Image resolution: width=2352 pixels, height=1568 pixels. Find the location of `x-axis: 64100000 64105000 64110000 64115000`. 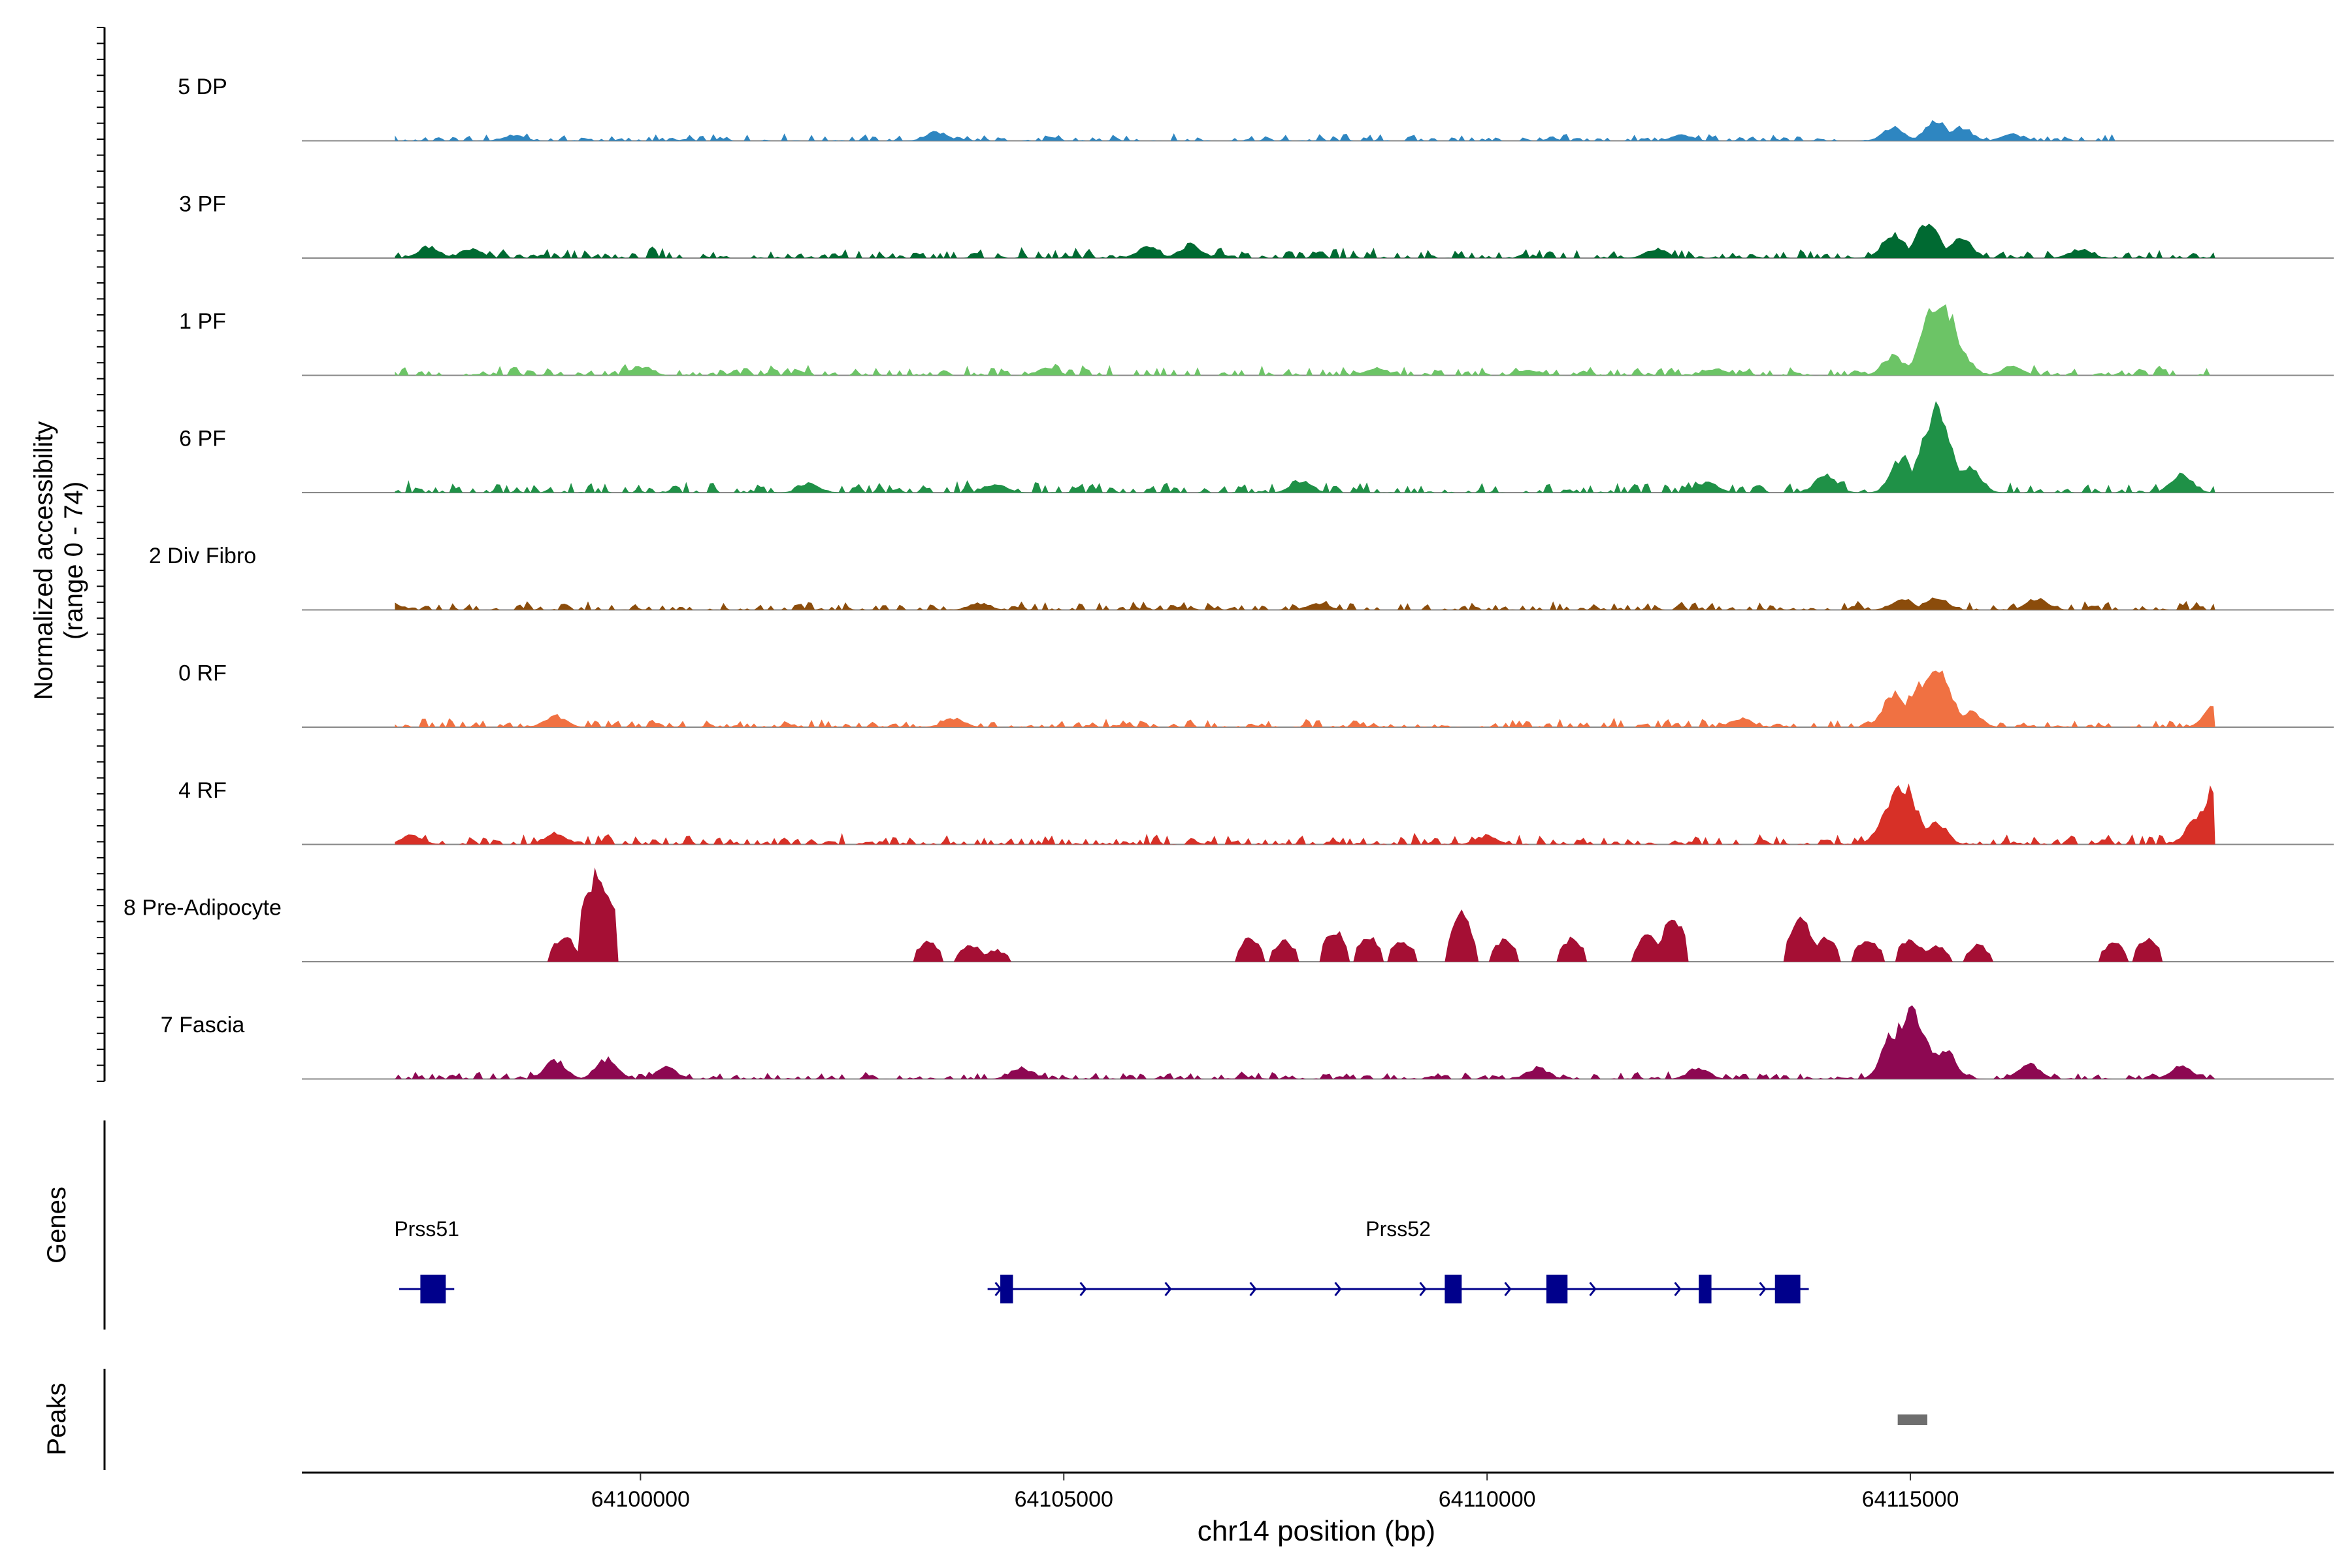

x-axis: 64100000 64105000 64110000 64115000 is located at coordinates (1318, 1491).